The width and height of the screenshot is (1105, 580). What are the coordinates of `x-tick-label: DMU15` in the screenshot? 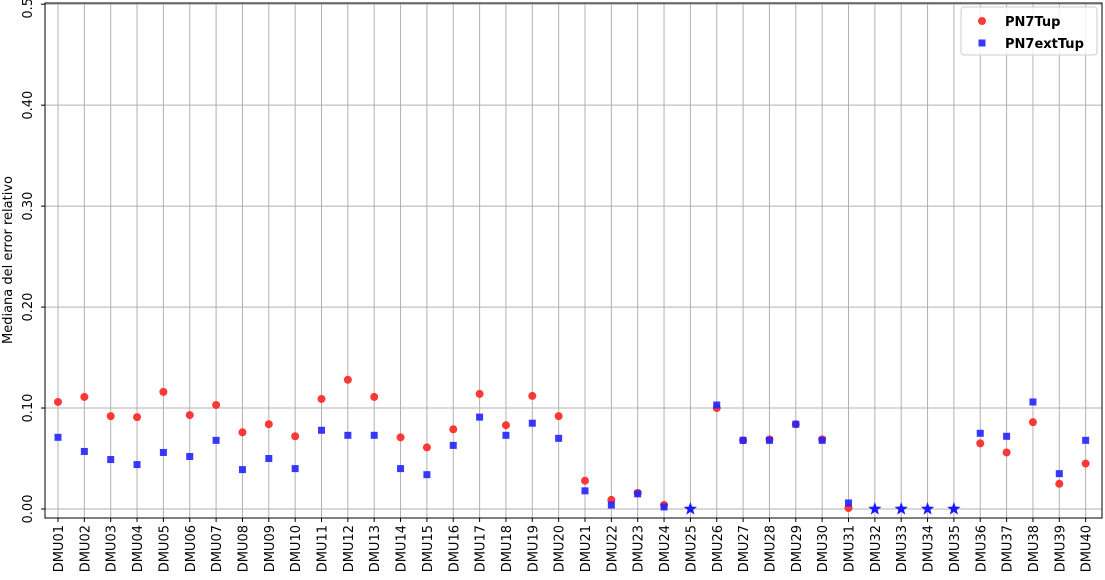 It's located at (428, 548).